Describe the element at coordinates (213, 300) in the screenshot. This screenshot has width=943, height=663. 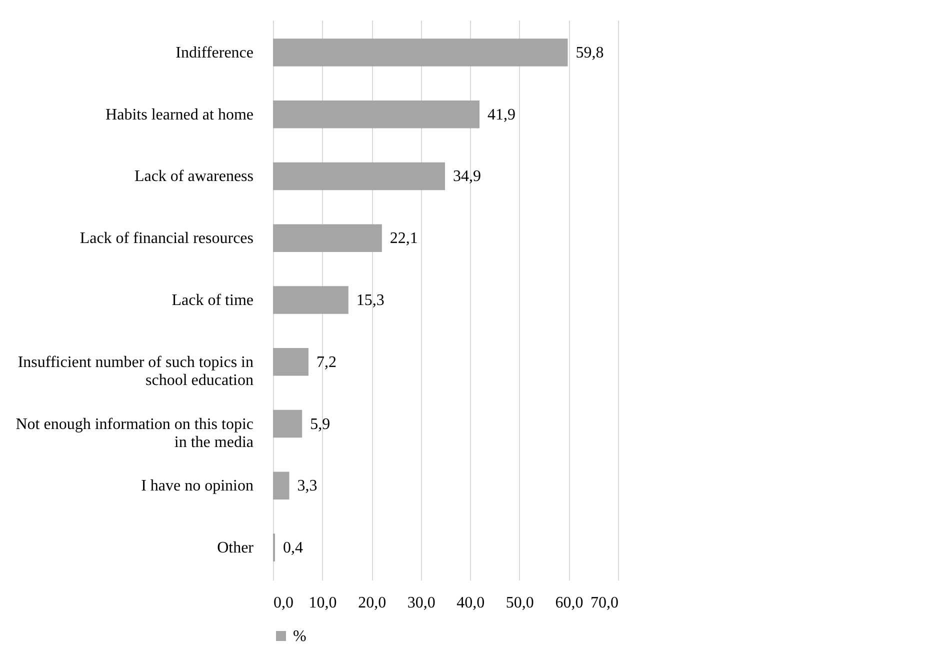
I see `y-tick-label: Lack of time` at that location.